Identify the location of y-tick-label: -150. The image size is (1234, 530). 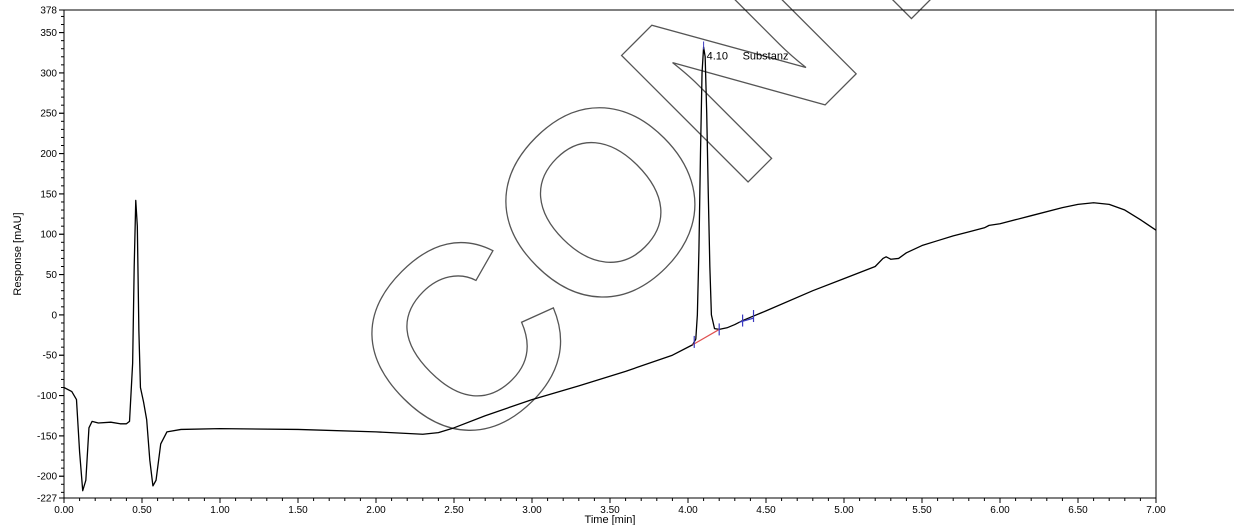
(47, 436).